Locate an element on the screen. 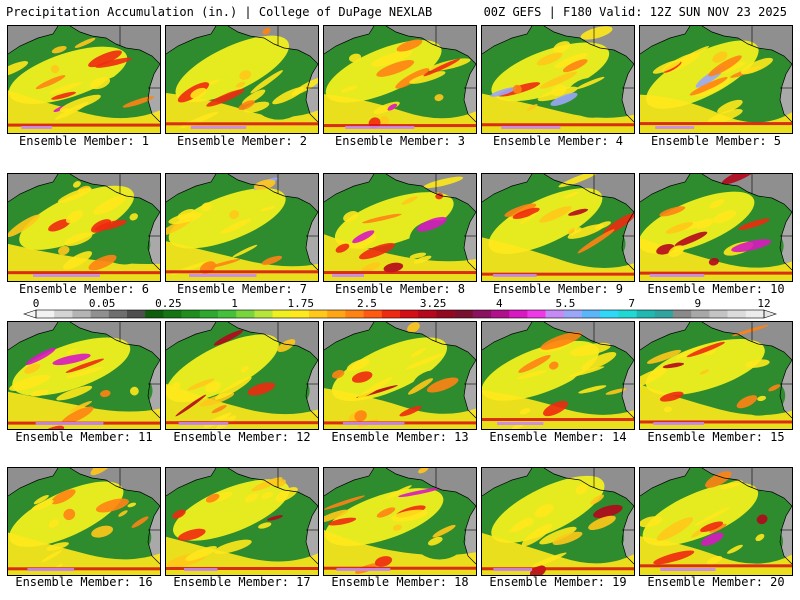  colorbar-tick-label: 2.5 is located at coordinates (367, 303).